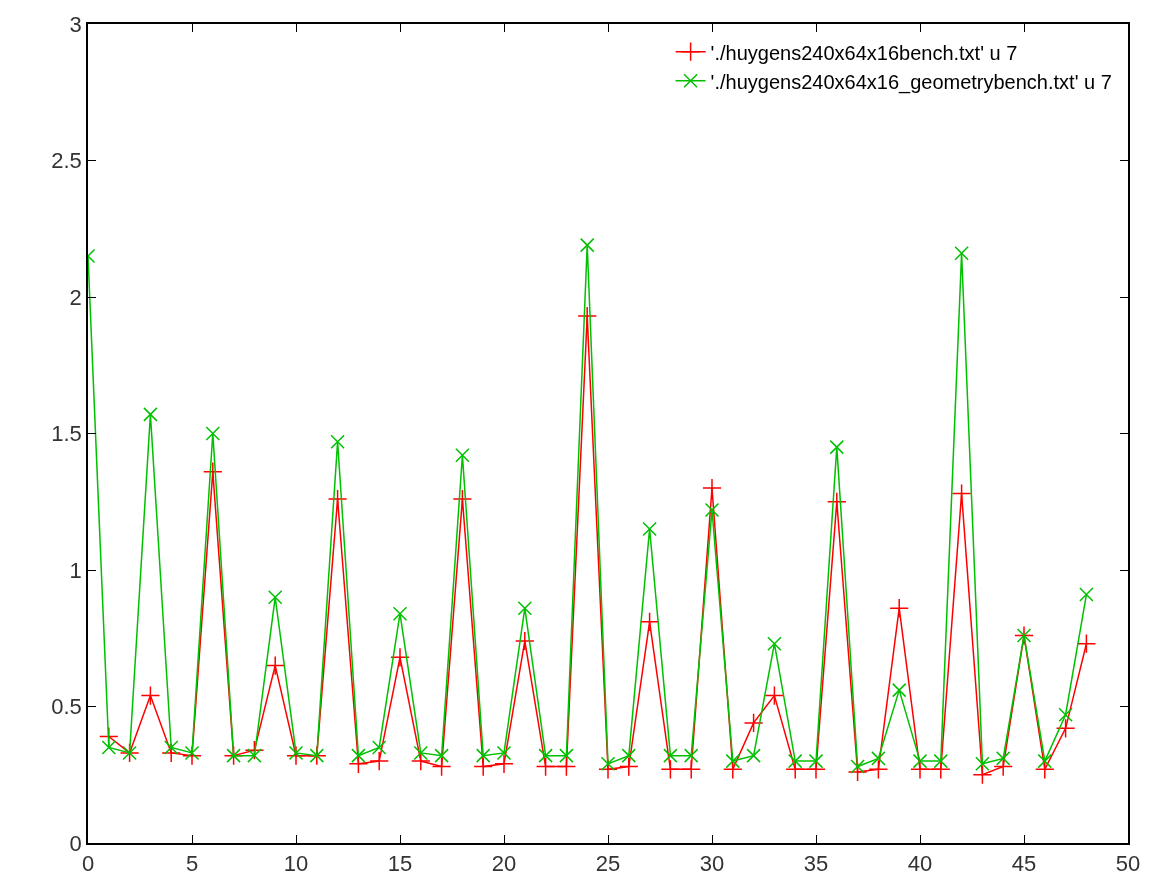  Describe the element at coordinates (400, 864) in the screenshot. I see `x-tick-label: 15` at that location.